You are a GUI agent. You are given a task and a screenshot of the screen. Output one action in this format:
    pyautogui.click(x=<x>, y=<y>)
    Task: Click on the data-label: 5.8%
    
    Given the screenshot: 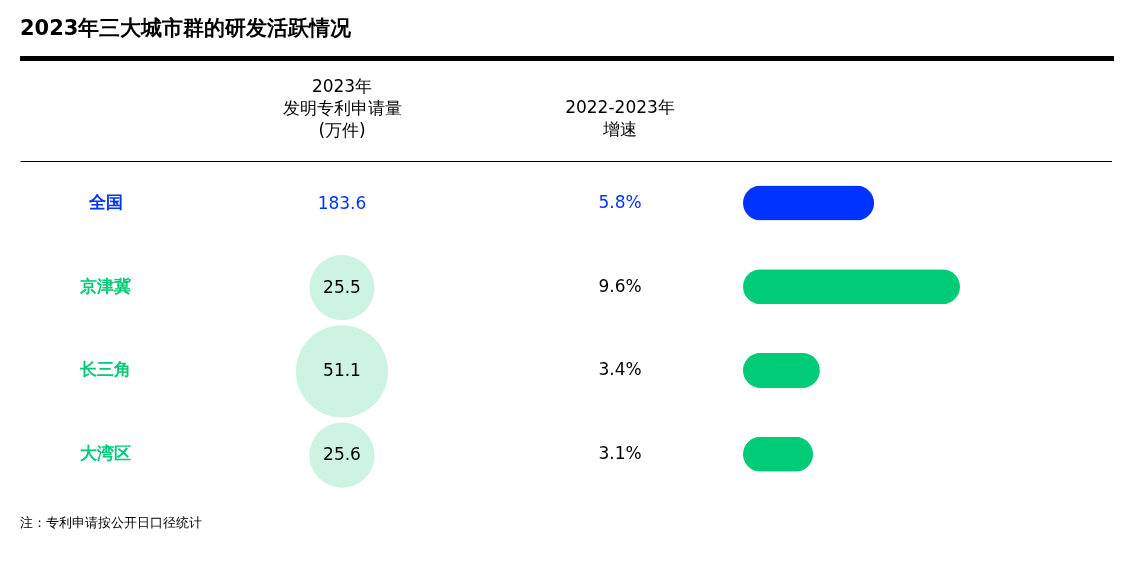 What is the action you would take?
    pyautogui.click(x=620, y=201)
    